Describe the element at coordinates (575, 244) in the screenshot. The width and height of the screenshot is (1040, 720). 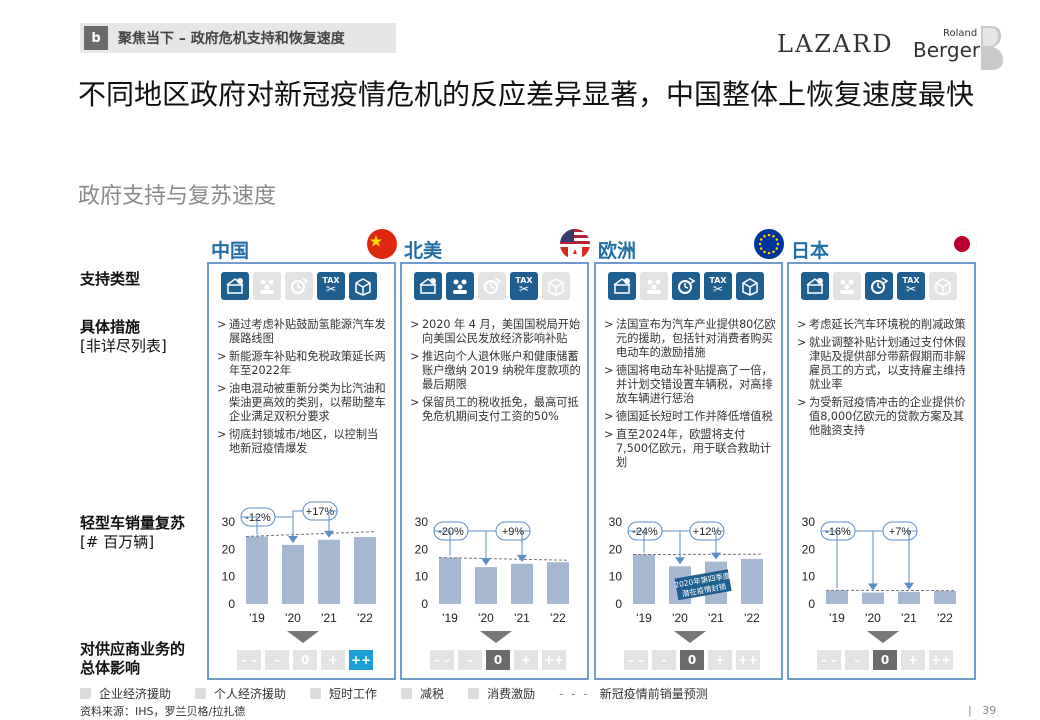
I see `usa-canada-flag-icon` at that location.